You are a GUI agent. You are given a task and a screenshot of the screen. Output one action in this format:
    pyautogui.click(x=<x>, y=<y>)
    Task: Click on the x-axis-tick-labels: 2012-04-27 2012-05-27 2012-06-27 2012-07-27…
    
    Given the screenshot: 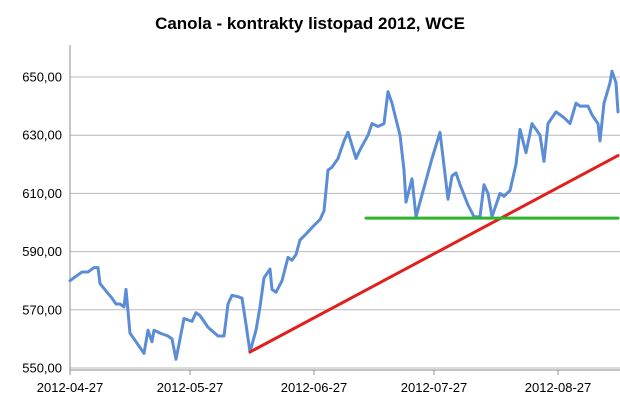 What is the action you would take?
    pyautogui.click(x=314, y=387)
    